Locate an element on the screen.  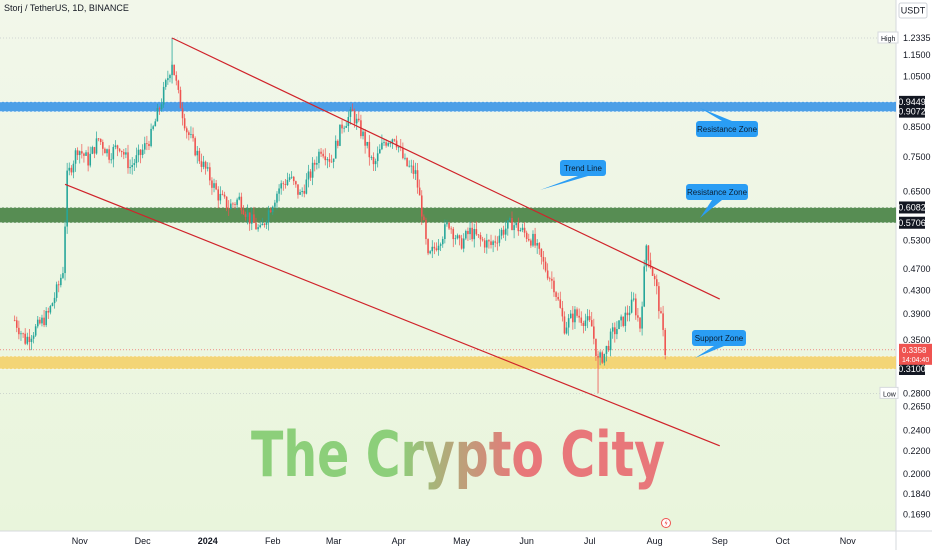
lightning-icon is located at coordinates (666, 523).